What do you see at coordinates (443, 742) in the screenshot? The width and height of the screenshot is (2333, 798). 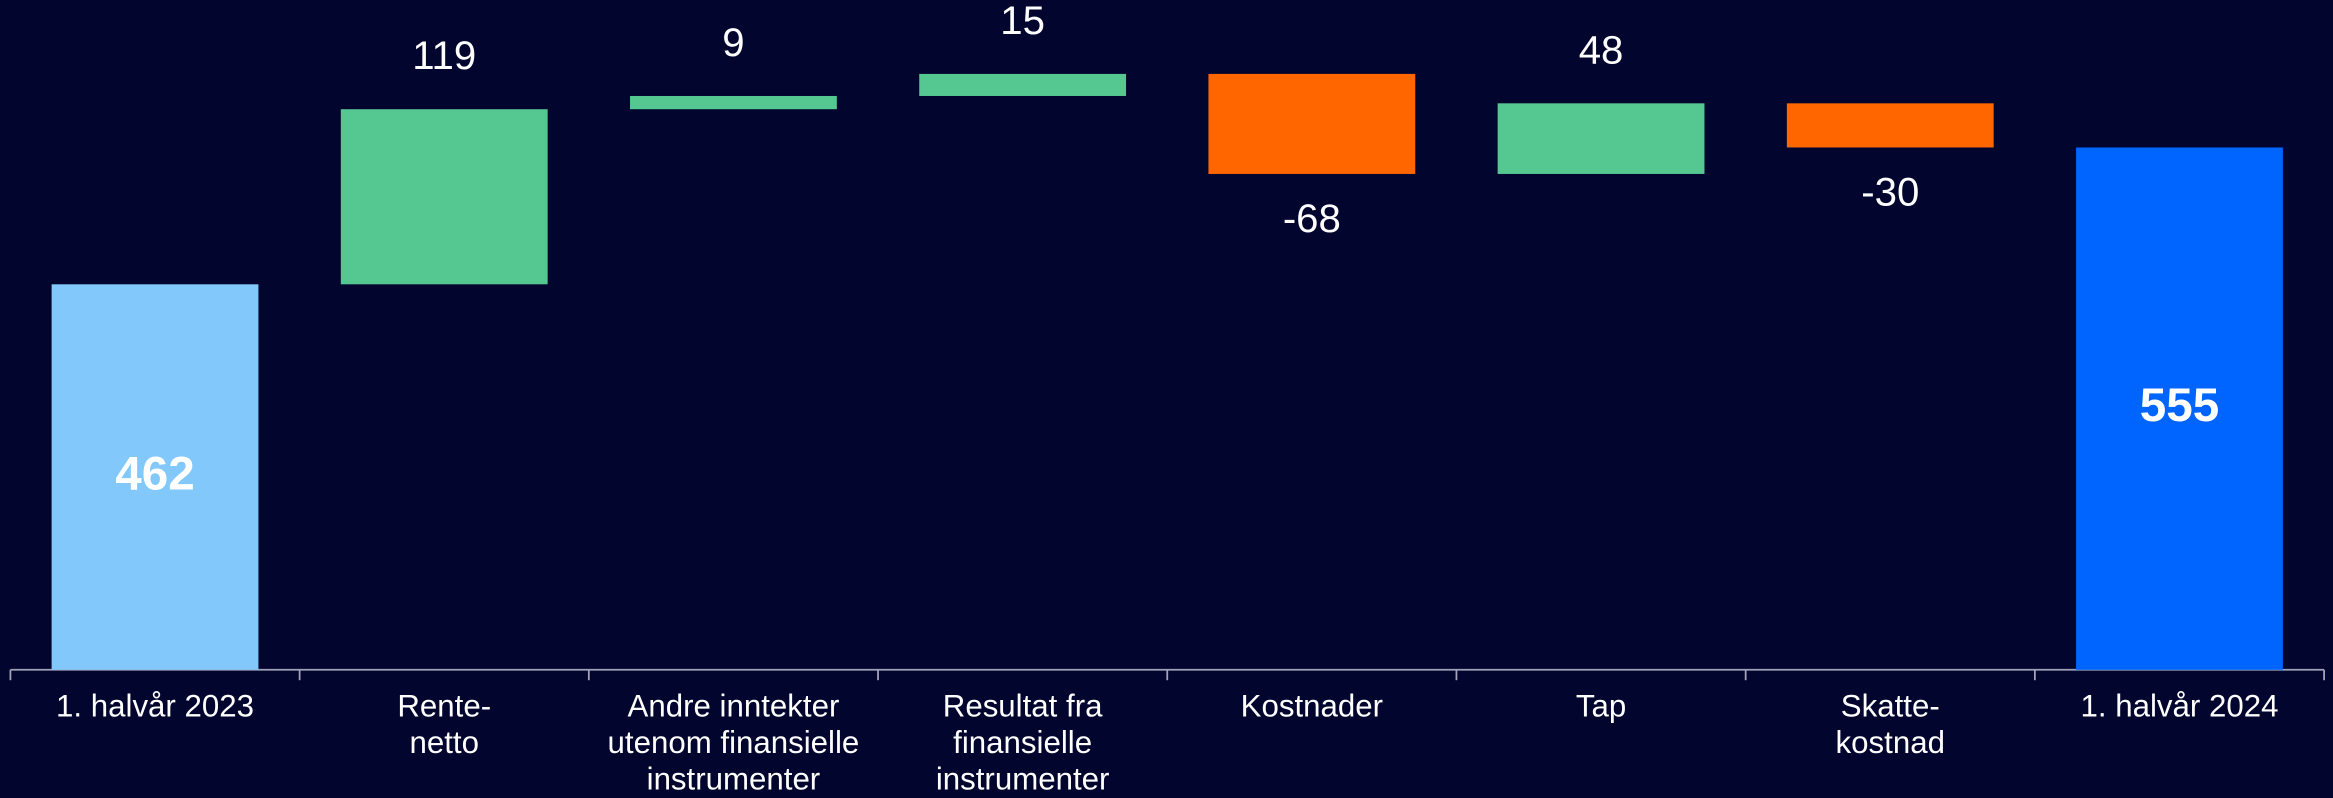 I see `label-line: netto` at bounding box center [443, 742].